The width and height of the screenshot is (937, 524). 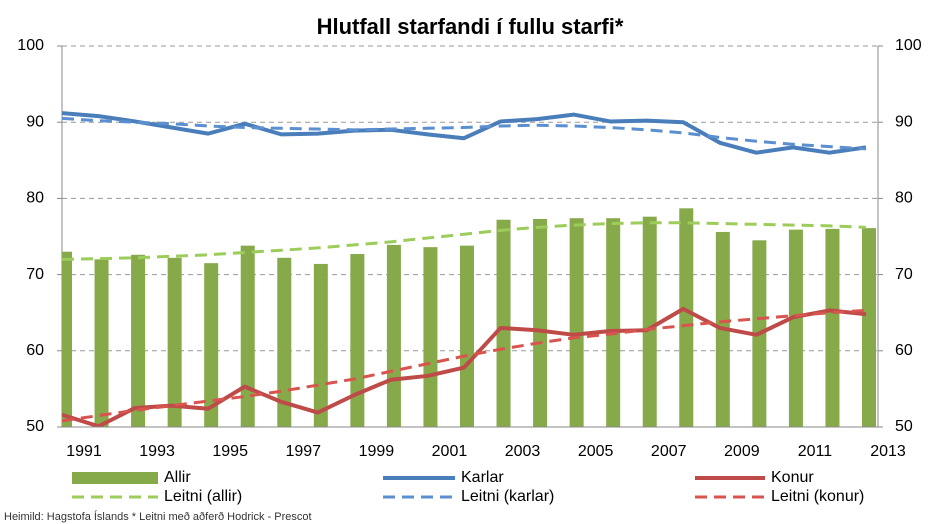 I want to click on y-tick-label: 50, so click(x=35, y=426).